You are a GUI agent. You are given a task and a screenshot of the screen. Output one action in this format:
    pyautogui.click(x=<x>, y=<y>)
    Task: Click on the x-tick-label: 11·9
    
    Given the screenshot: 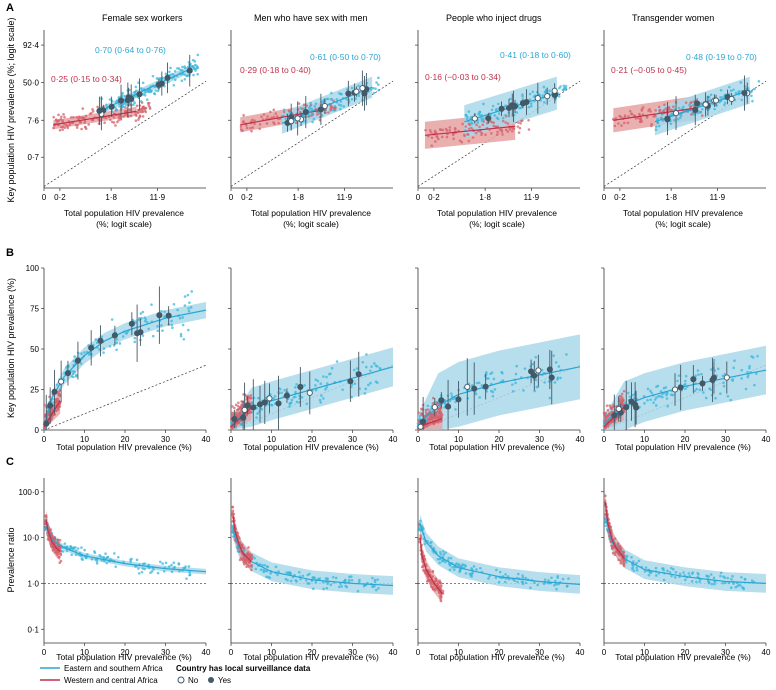 What is the action you would take?
    pyautogui.click(x=158, y=197)
    